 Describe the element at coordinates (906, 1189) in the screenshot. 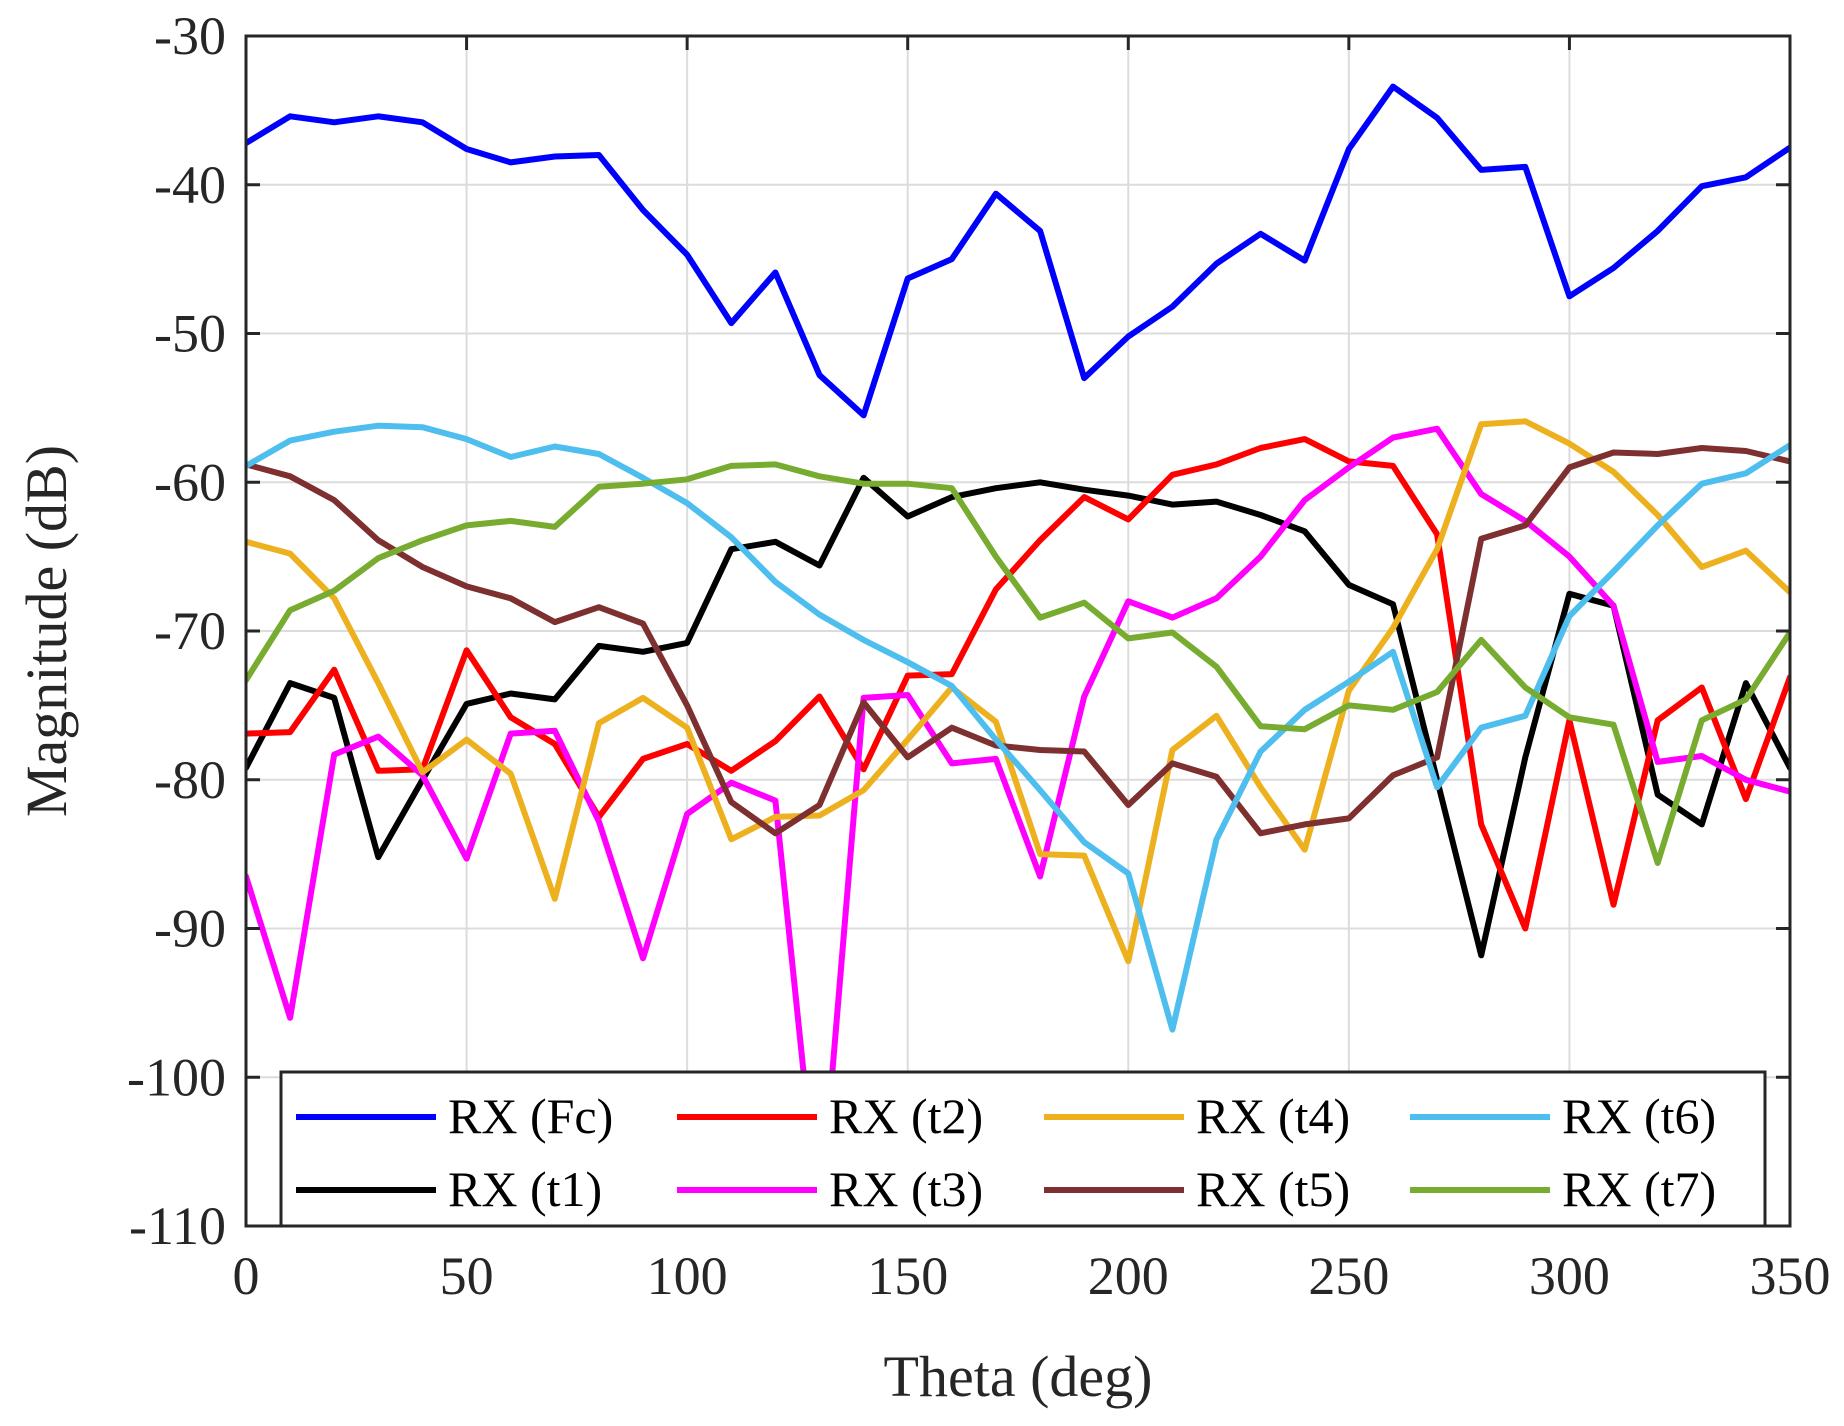

I see `legend-label: RX (t3)` at that location.